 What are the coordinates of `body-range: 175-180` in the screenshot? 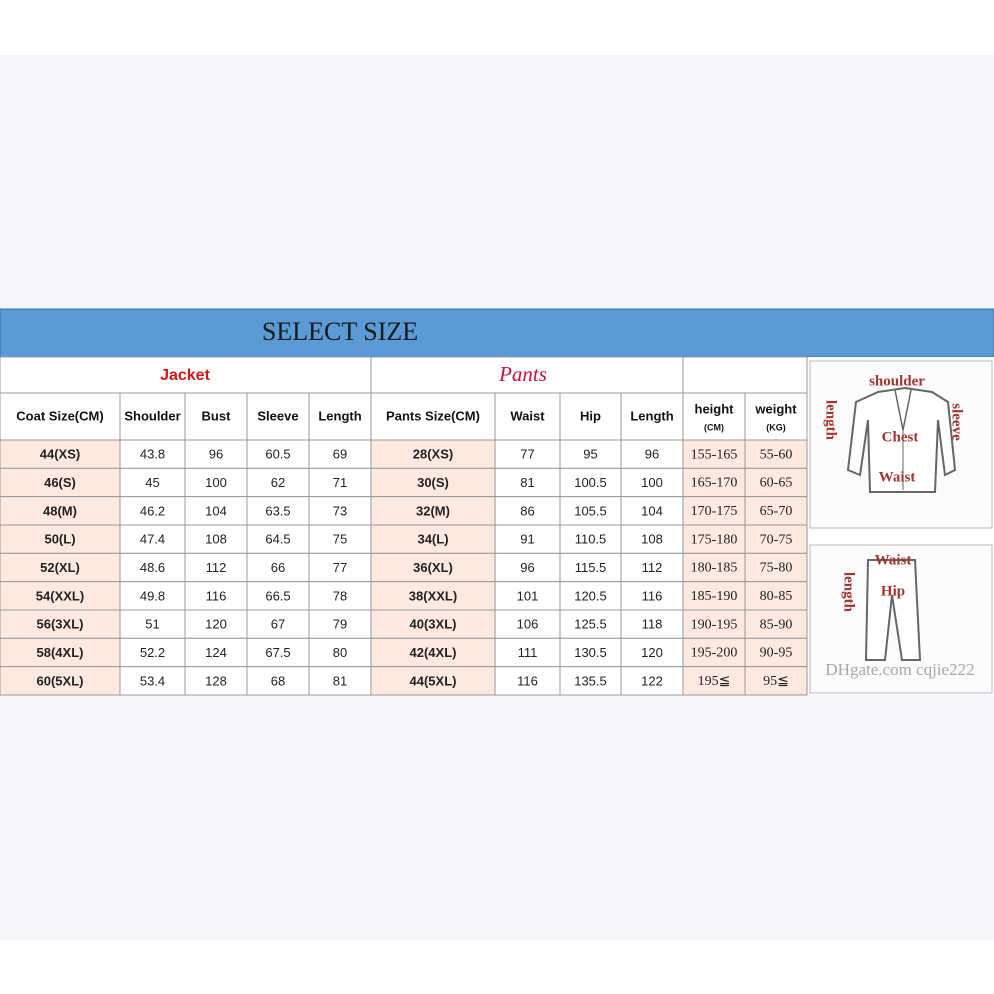 It's located at (714, 539).